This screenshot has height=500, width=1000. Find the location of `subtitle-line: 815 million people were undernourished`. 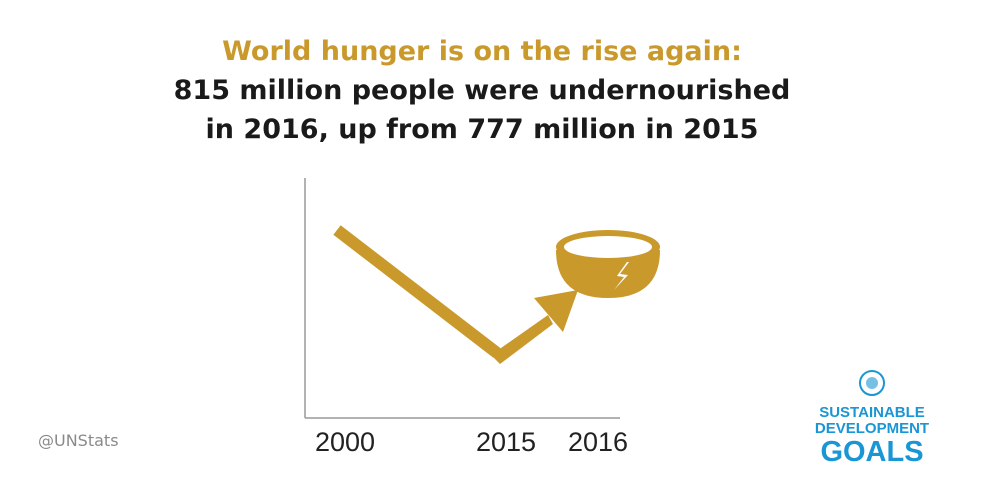

subtitle-line: 815 million people were undernourished is located at coordinates (482, 90).